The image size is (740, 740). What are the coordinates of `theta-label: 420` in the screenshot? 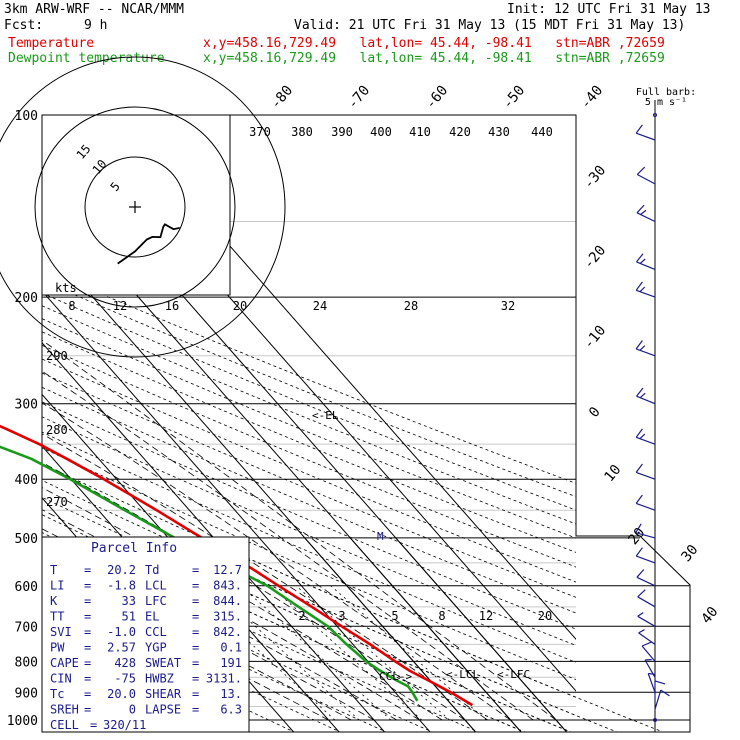 It's located at (460, 132).